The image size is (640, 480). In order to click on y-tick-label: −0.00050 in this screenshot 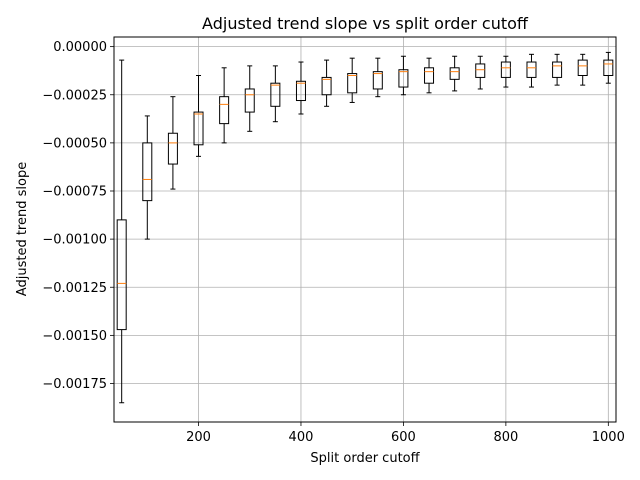, I will do `click(74, 143)`.